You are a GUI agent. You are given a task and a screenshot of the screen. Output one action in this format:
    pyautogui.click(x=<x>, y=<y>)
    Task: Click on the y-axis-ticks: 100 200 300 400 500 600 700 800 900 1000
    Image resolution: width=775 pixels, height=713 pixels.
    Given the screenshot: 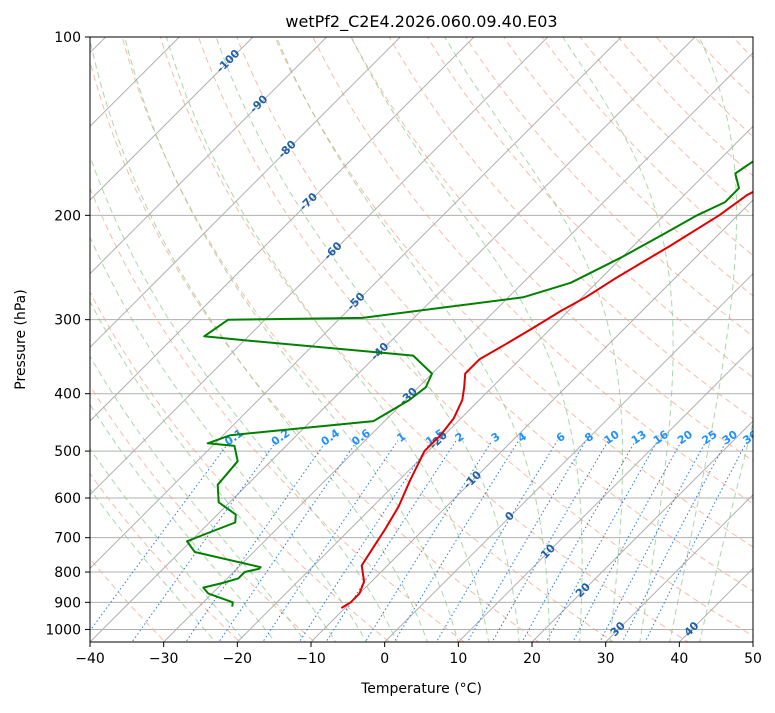 What is the action you would take?
    pyautogui.click(x=67, y=334)
    